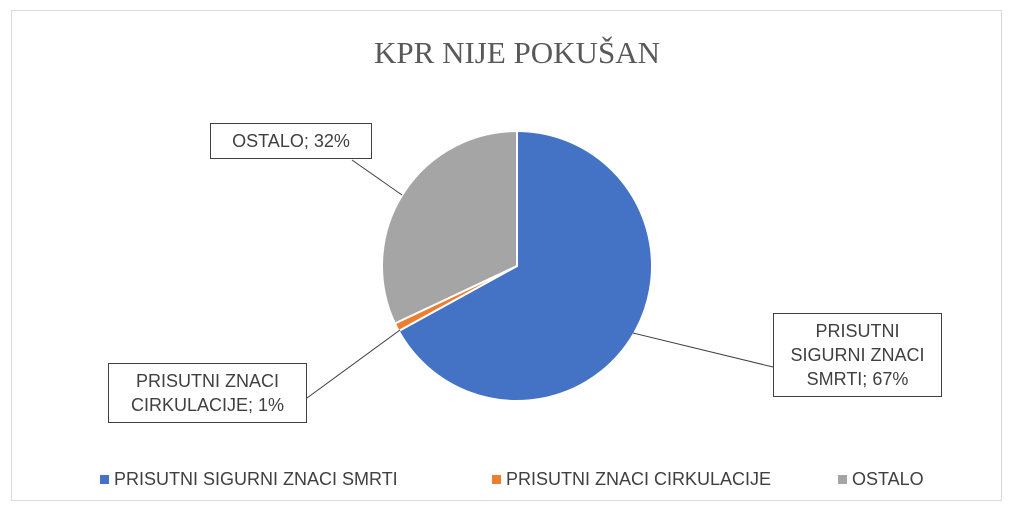  What do you see at coordinates (291, 141) in the screenshot?
I see `data-label: OSTALO; 32%` at bounding box center [291, 141].